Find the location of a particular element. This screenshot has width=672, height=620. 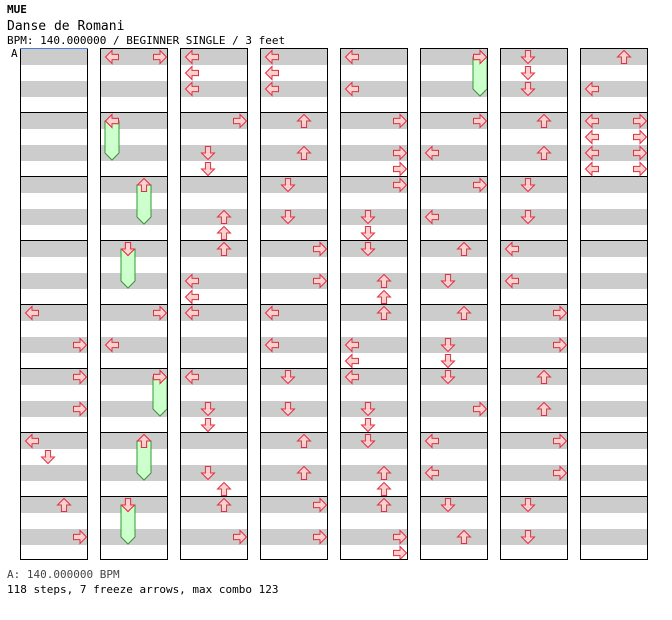

song-title: Danse de Romani is located at coordinates (66, 26).